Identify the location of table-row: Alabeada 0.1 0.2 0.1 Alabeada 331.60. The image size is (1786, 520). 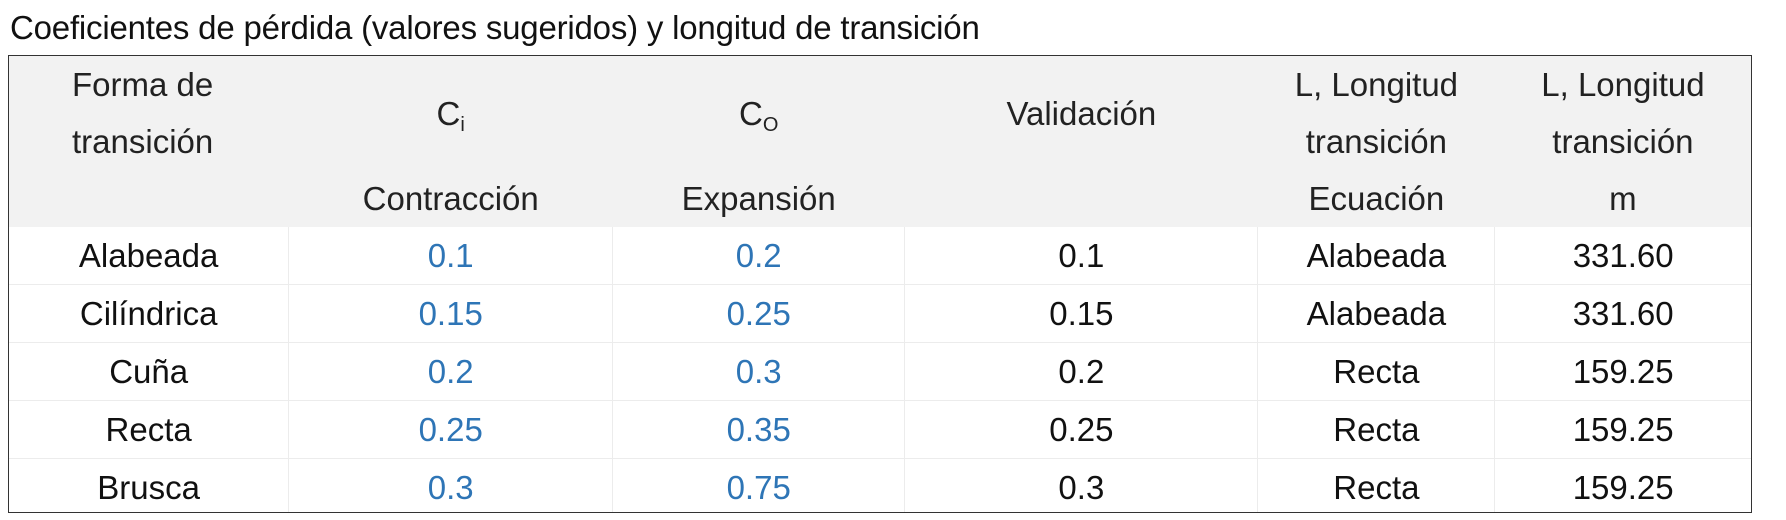
(880, 256).